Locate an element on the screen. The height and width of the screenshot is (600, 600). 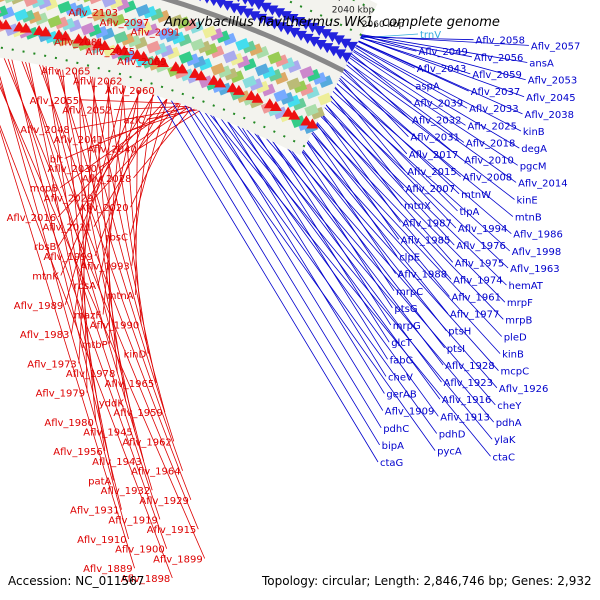
left-gene-label: Aflv_2075 is located at coordinates (110, 52).